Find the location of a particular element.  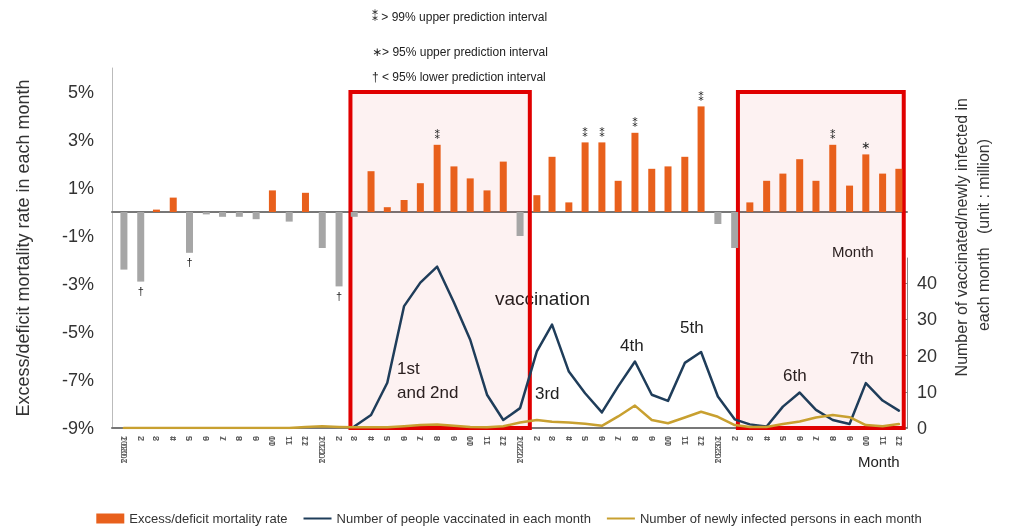

y2-tick-label: 10 is located at coordinates (927, 391).